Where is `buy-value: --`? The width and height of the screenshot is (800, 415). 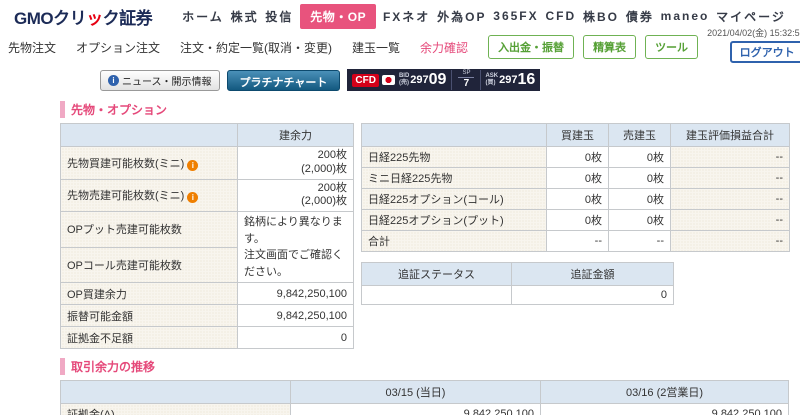
buy-value: -- is located at coordinates (577, 241).